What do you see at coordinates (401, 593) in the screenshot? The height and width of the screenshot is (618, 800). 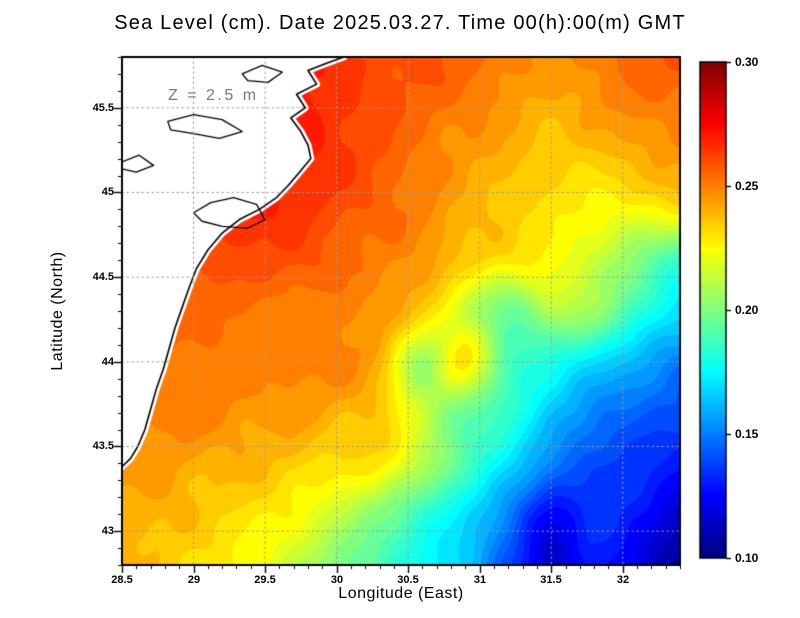 I see `x-axis-title: Longitude (East)` at bounding box center [401, 593].